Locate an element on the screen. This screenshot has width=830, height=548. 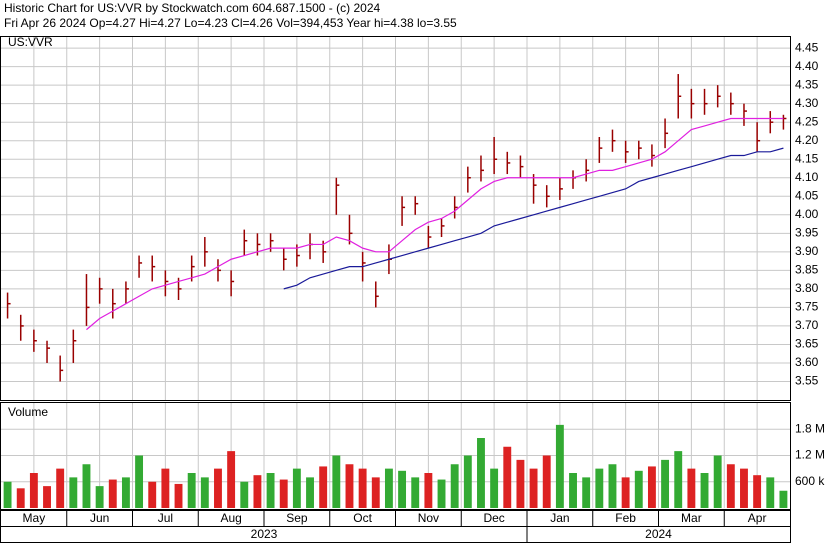
y-tick-label: 4.40 is located at coordinates (807, 66).